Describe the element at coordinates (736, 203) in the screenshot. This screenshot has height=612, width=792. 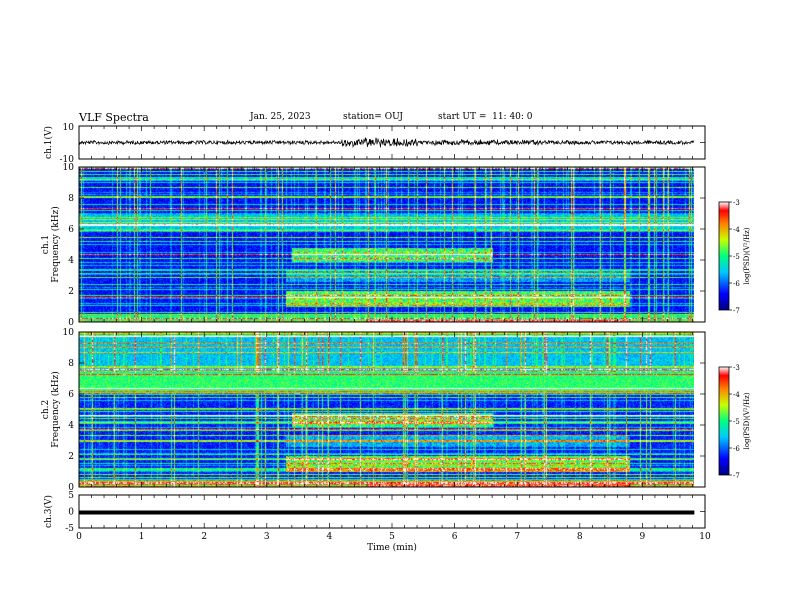
I see `ch1-colorbar-tick-label: -3` at that location.